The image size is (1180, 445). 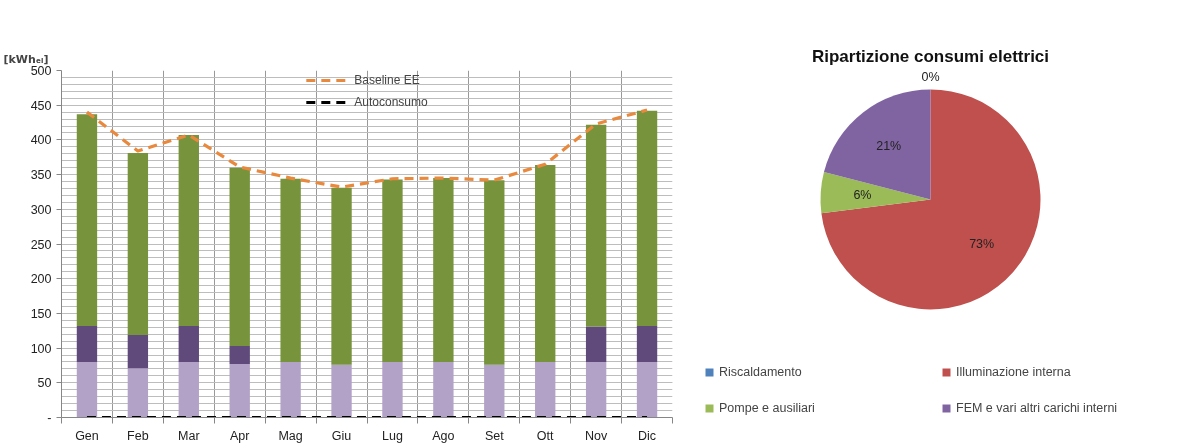 I want to click on x-tick-label: Apr, so click(x=239, y=435).